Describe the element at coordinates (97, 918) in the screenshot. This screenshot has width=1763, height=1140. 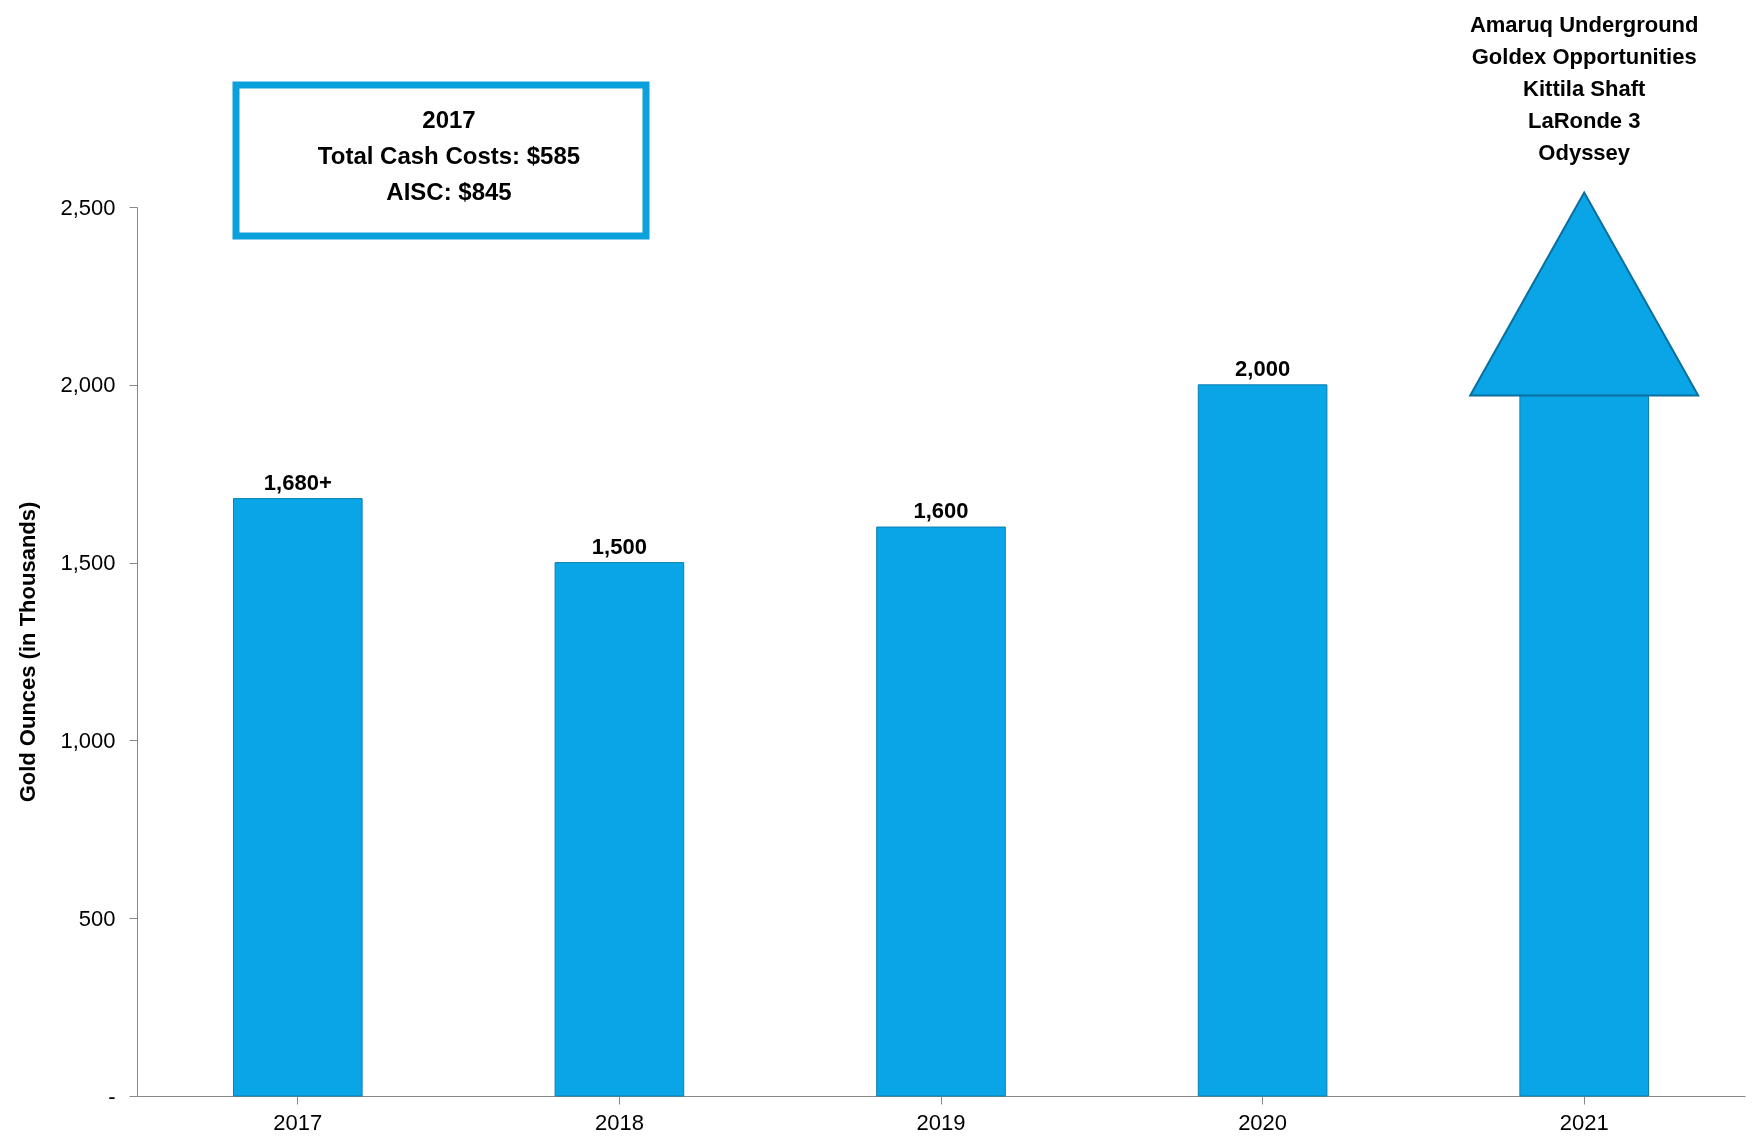
I see `y-tick-label: 500` at that location.